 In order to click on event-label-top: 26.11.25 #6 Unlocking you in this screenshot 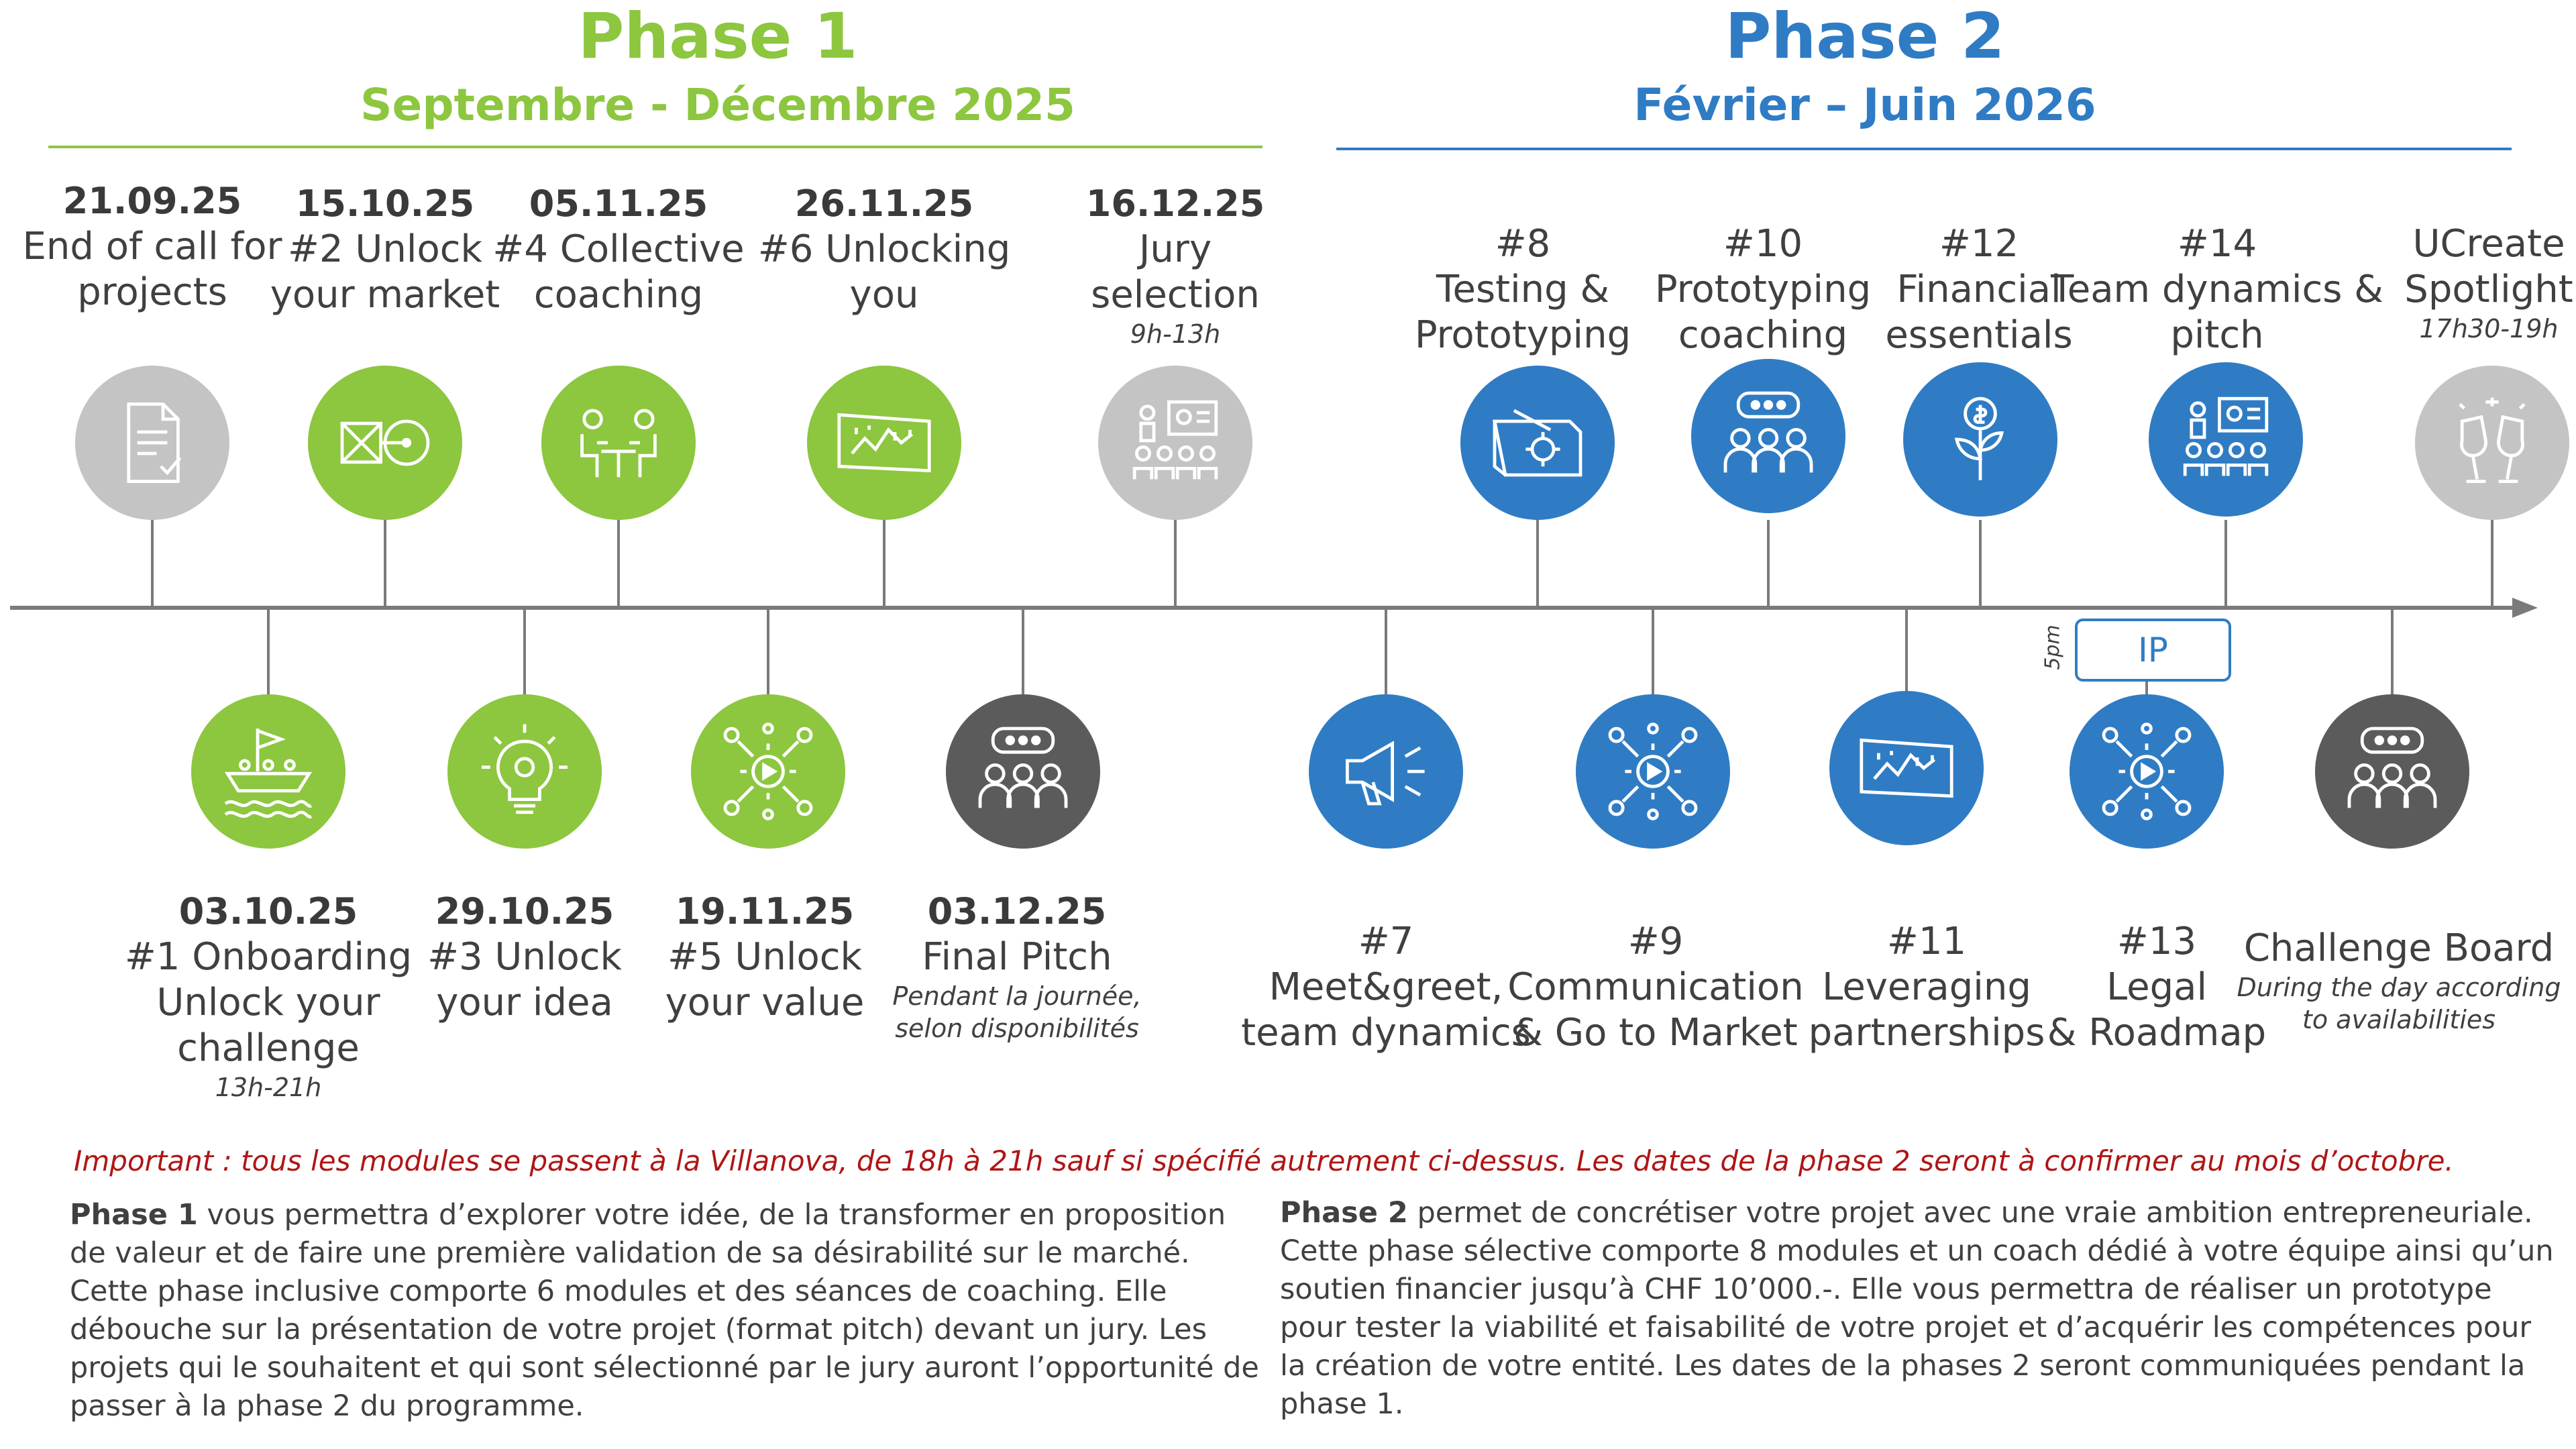, I will do `click(884, 249)`.